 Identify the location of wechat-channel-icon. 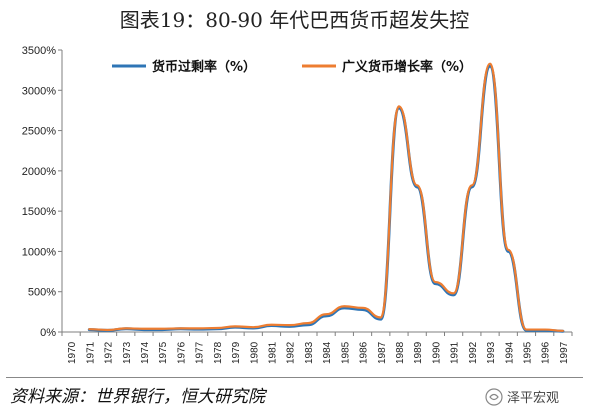
(494, 396).